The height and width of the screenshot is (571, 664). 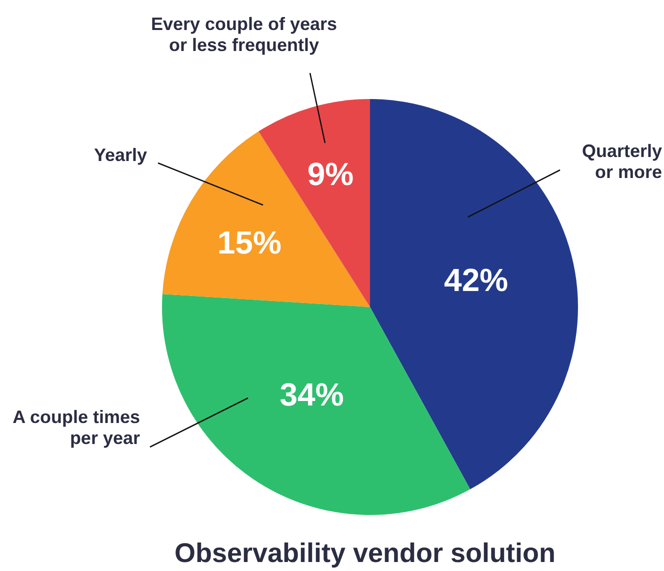 What do you see at coordinates (365, 553) in the screenshot?
I see `text: Observability vendor solution` at bounding box center [365, 553].